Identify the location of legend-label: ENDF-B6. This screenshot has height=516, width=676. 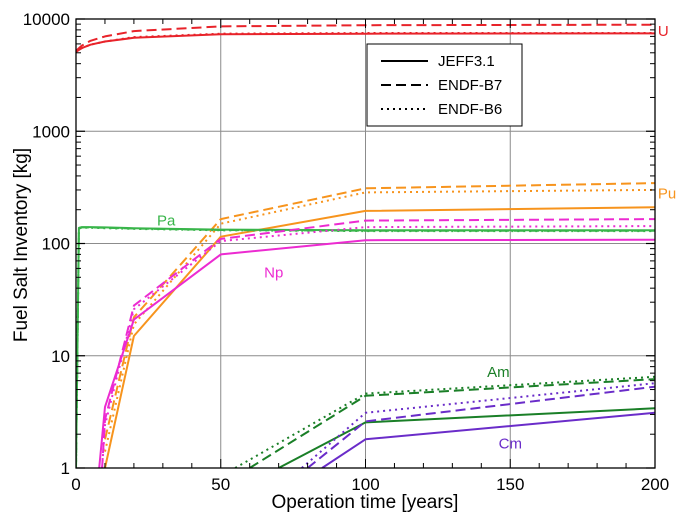
(470, 109).